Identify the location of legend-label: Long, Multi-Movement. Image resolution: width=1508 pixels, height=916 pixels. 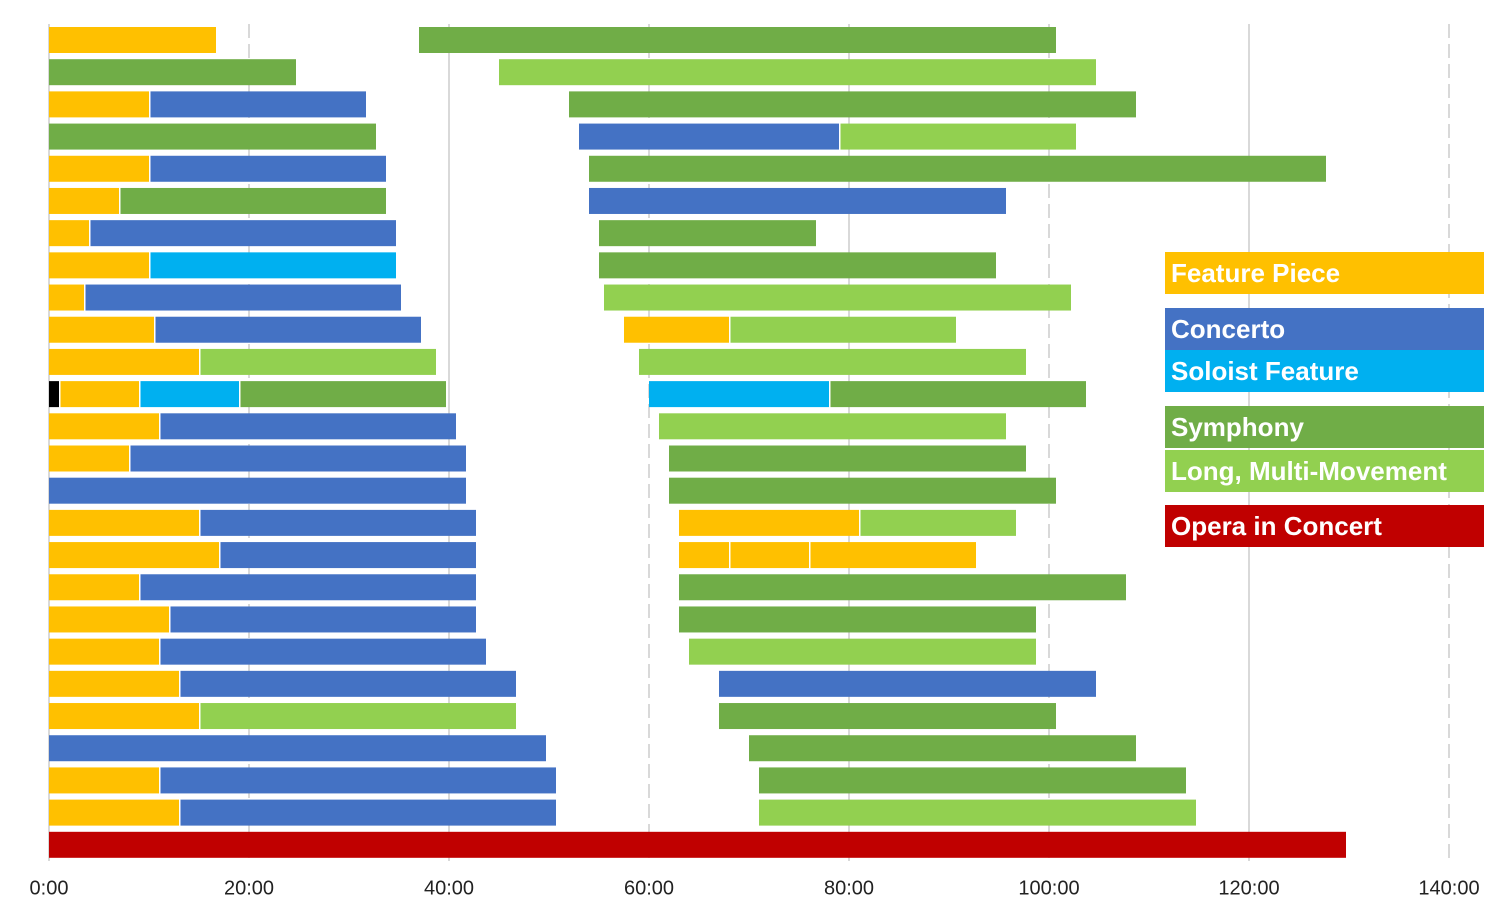
(1309, 471).